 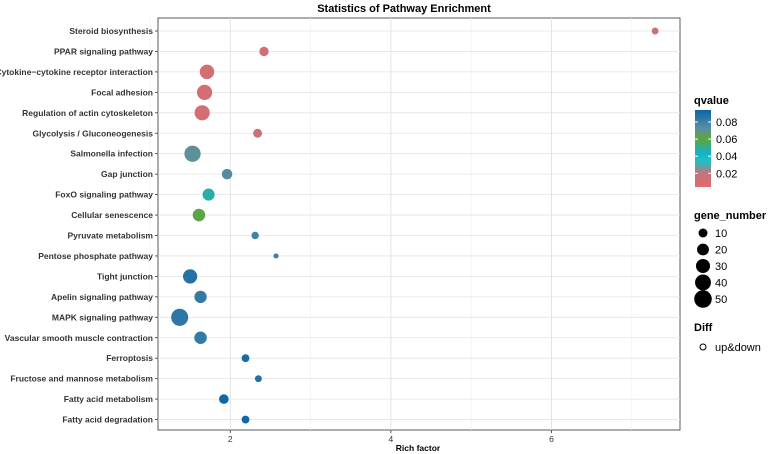 What do you see at coordinates (738, 348) in the screenshot?
I see `diff-legend-label: up&down` at bounding box center [738, 348].